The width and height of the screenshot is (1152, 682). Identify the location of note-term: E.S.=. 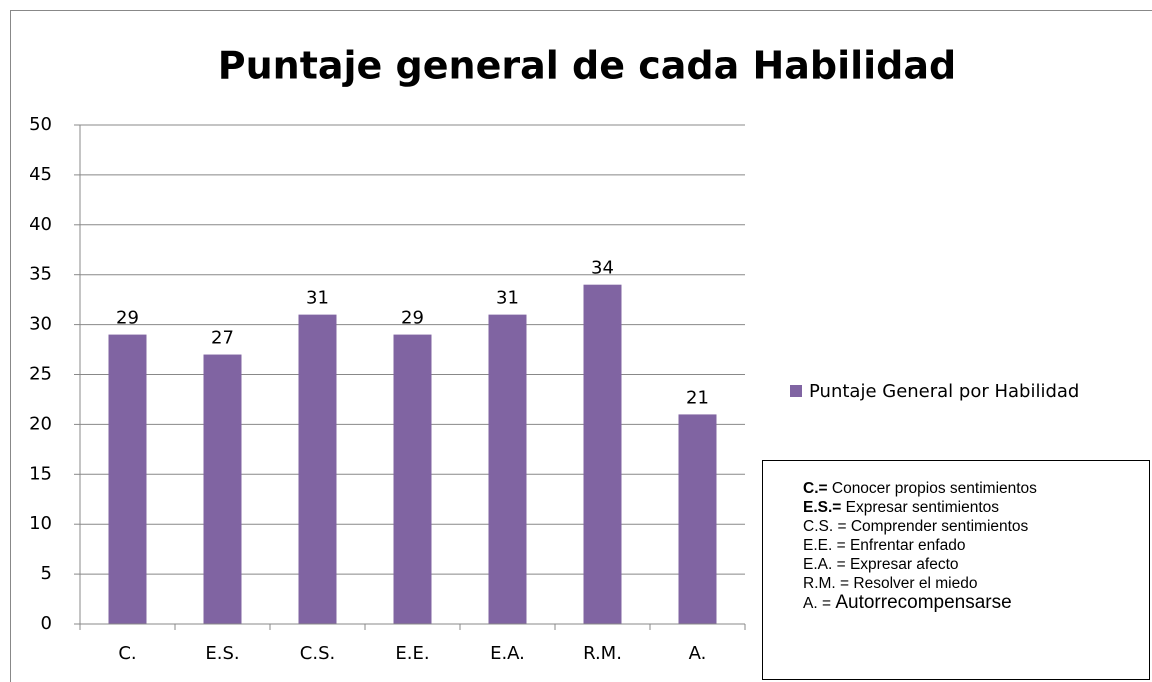
(822, 507).